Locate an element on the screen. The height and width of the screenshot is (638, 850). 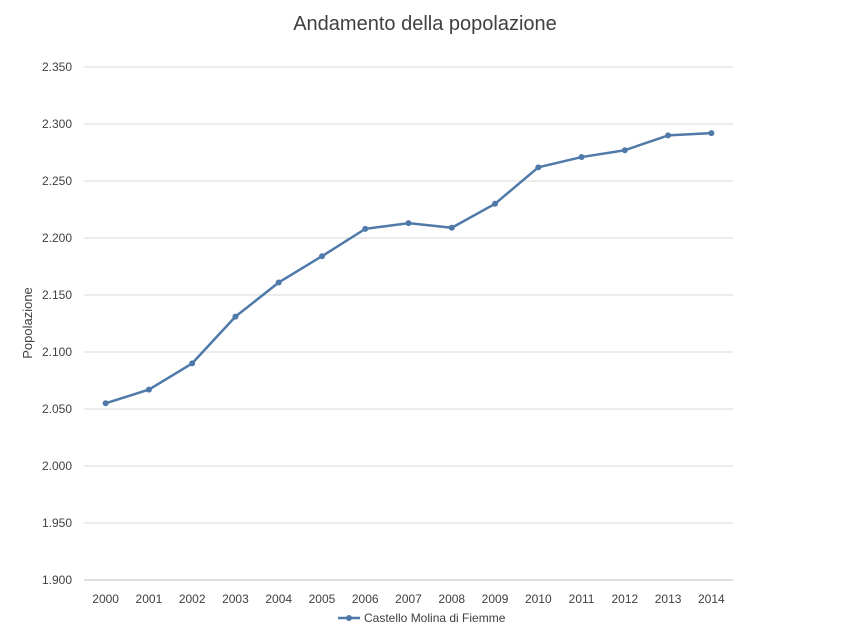
y-tick-label: 2.350 is located at coordinates (57, 67).